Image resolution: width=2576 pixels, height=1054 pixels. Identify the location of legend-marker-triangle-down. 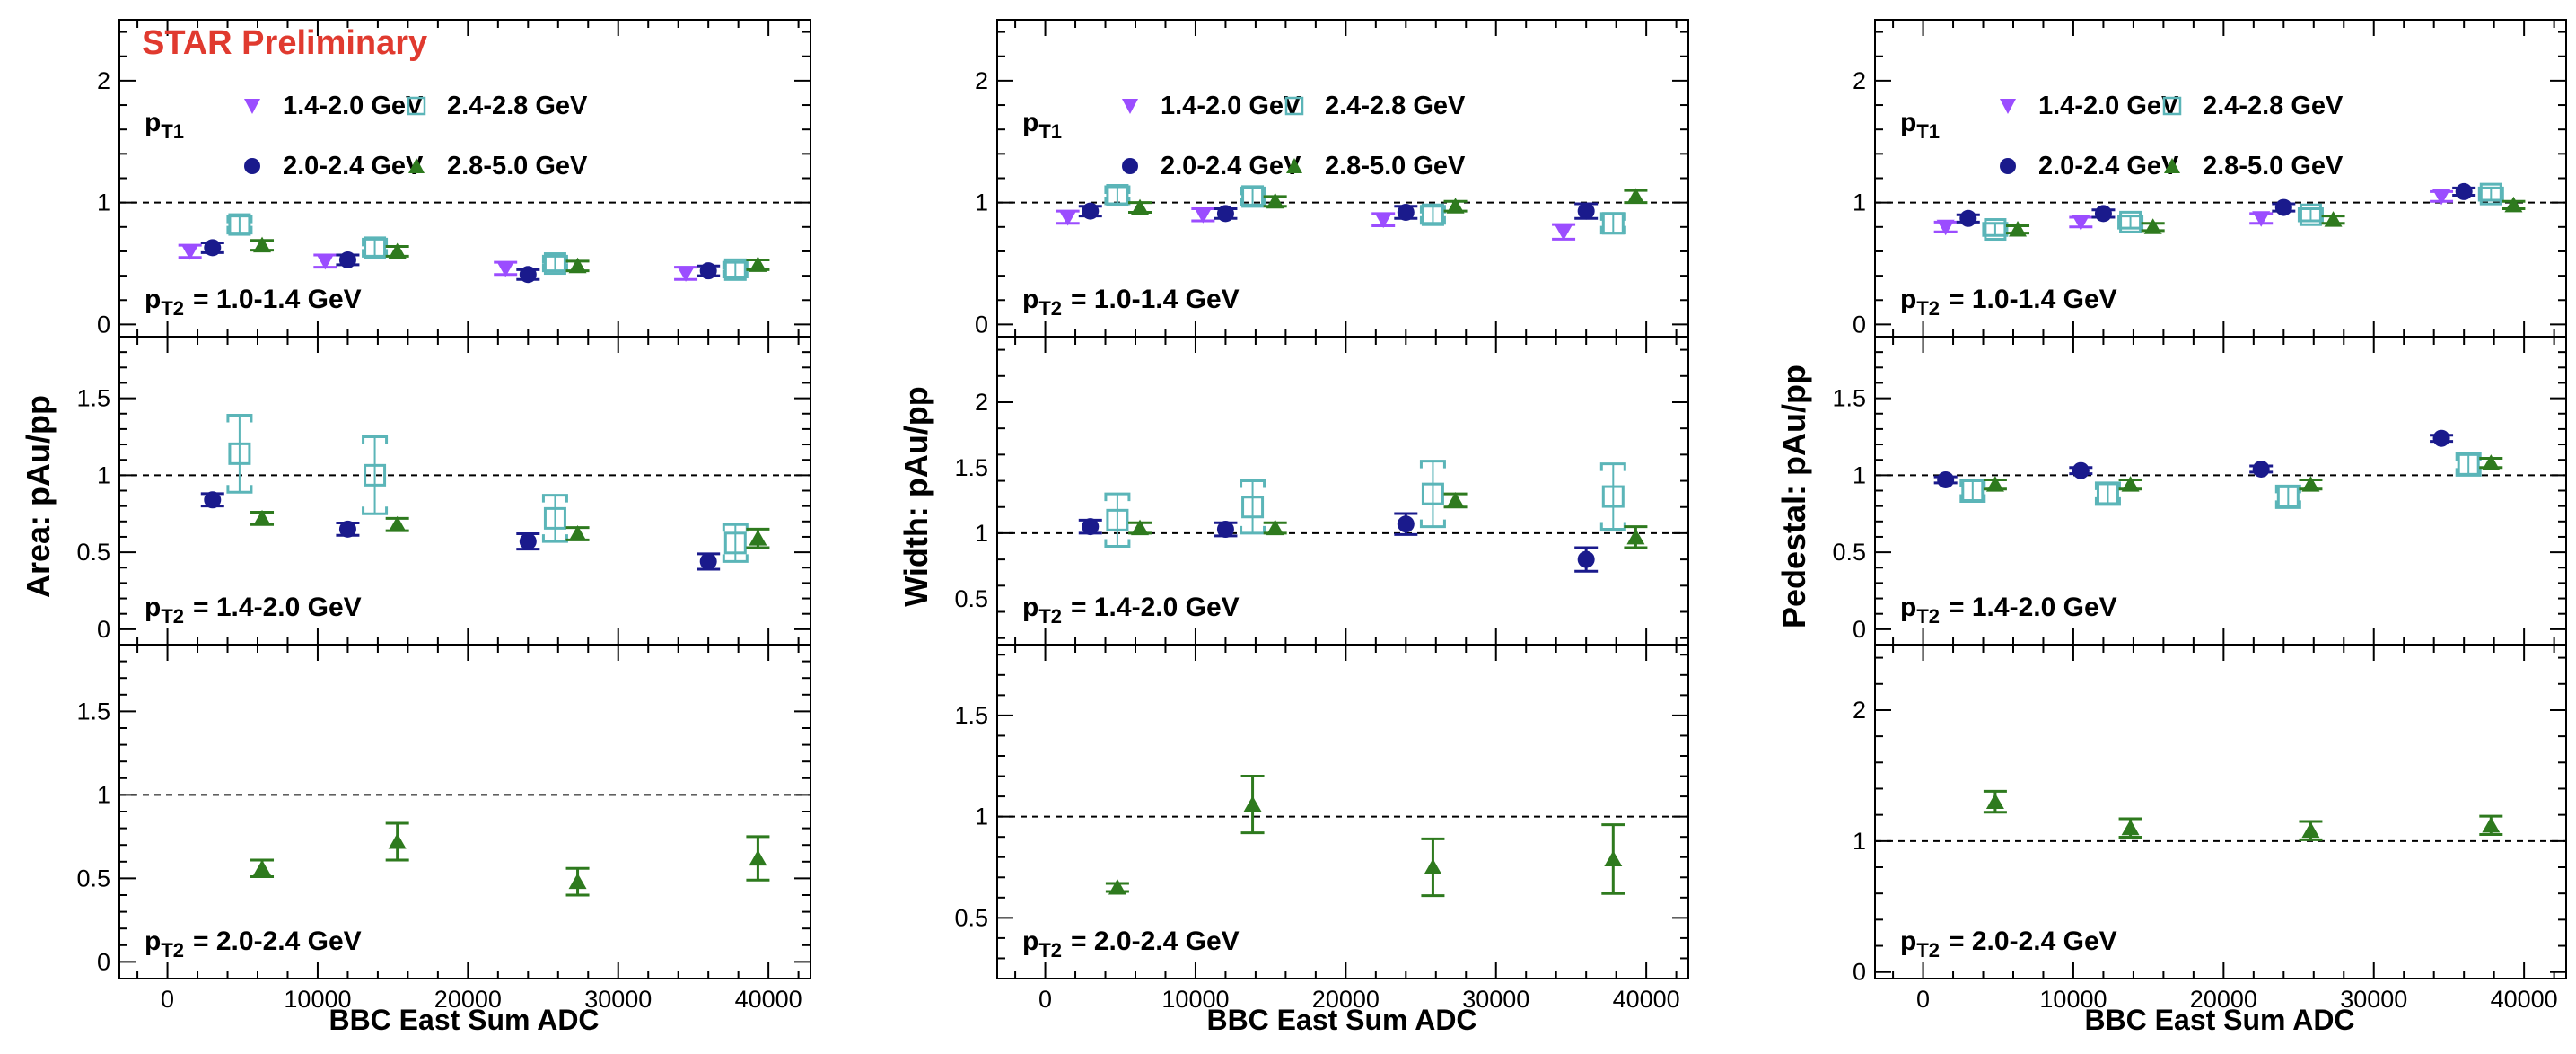
(2008, 106).